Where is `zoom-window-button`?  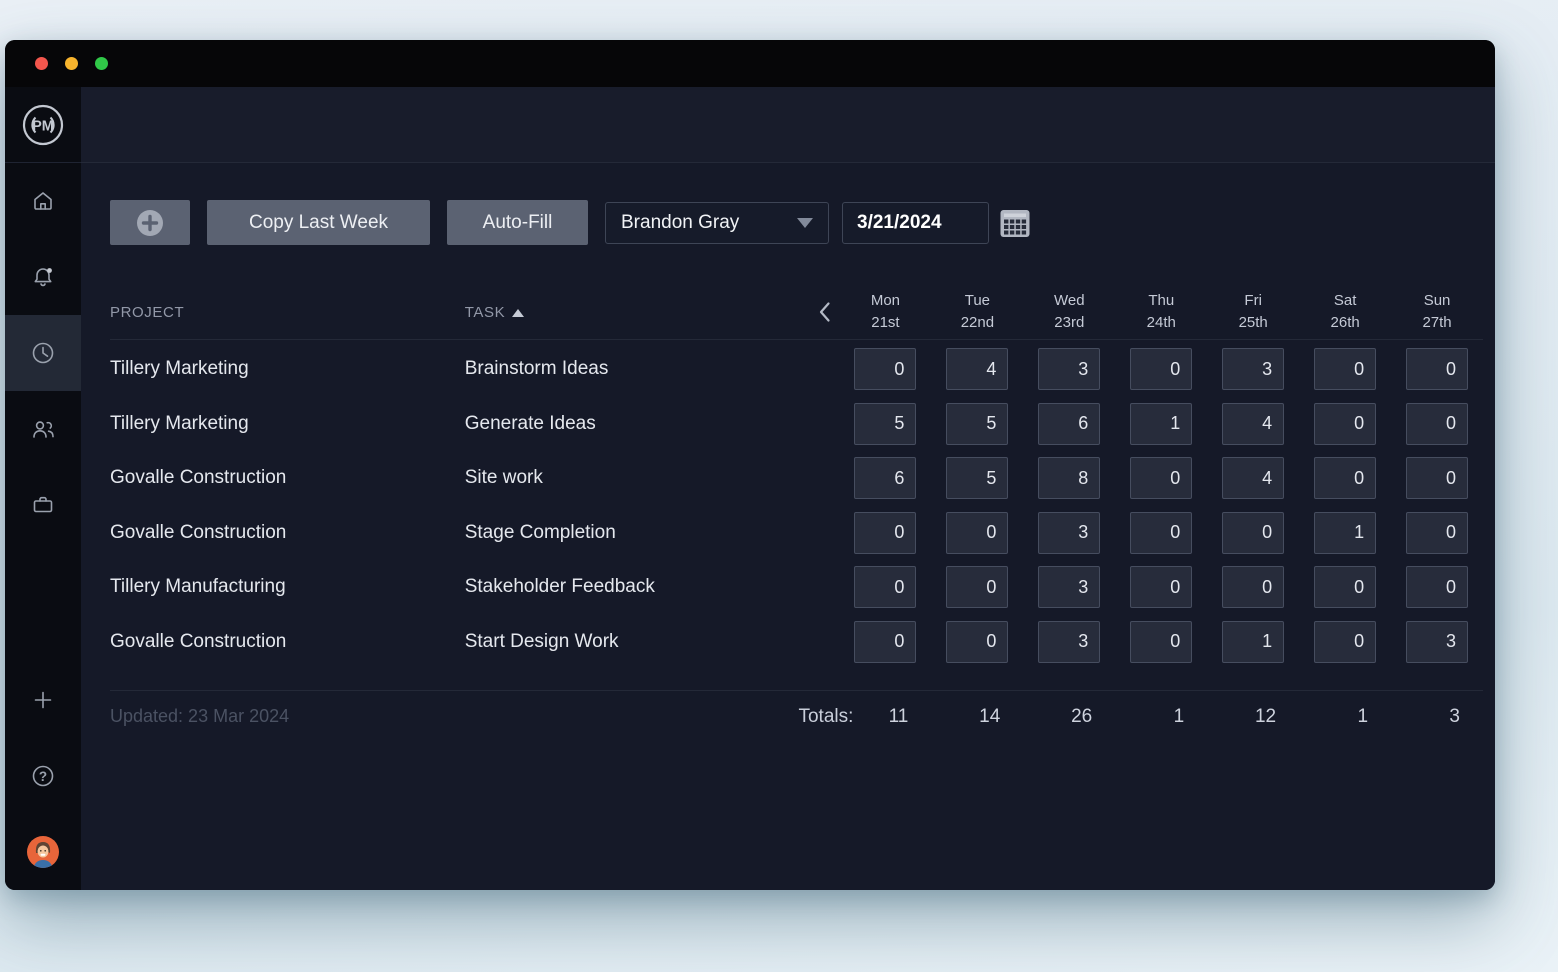 zoom-window-button is located at coordinates (101, 63).